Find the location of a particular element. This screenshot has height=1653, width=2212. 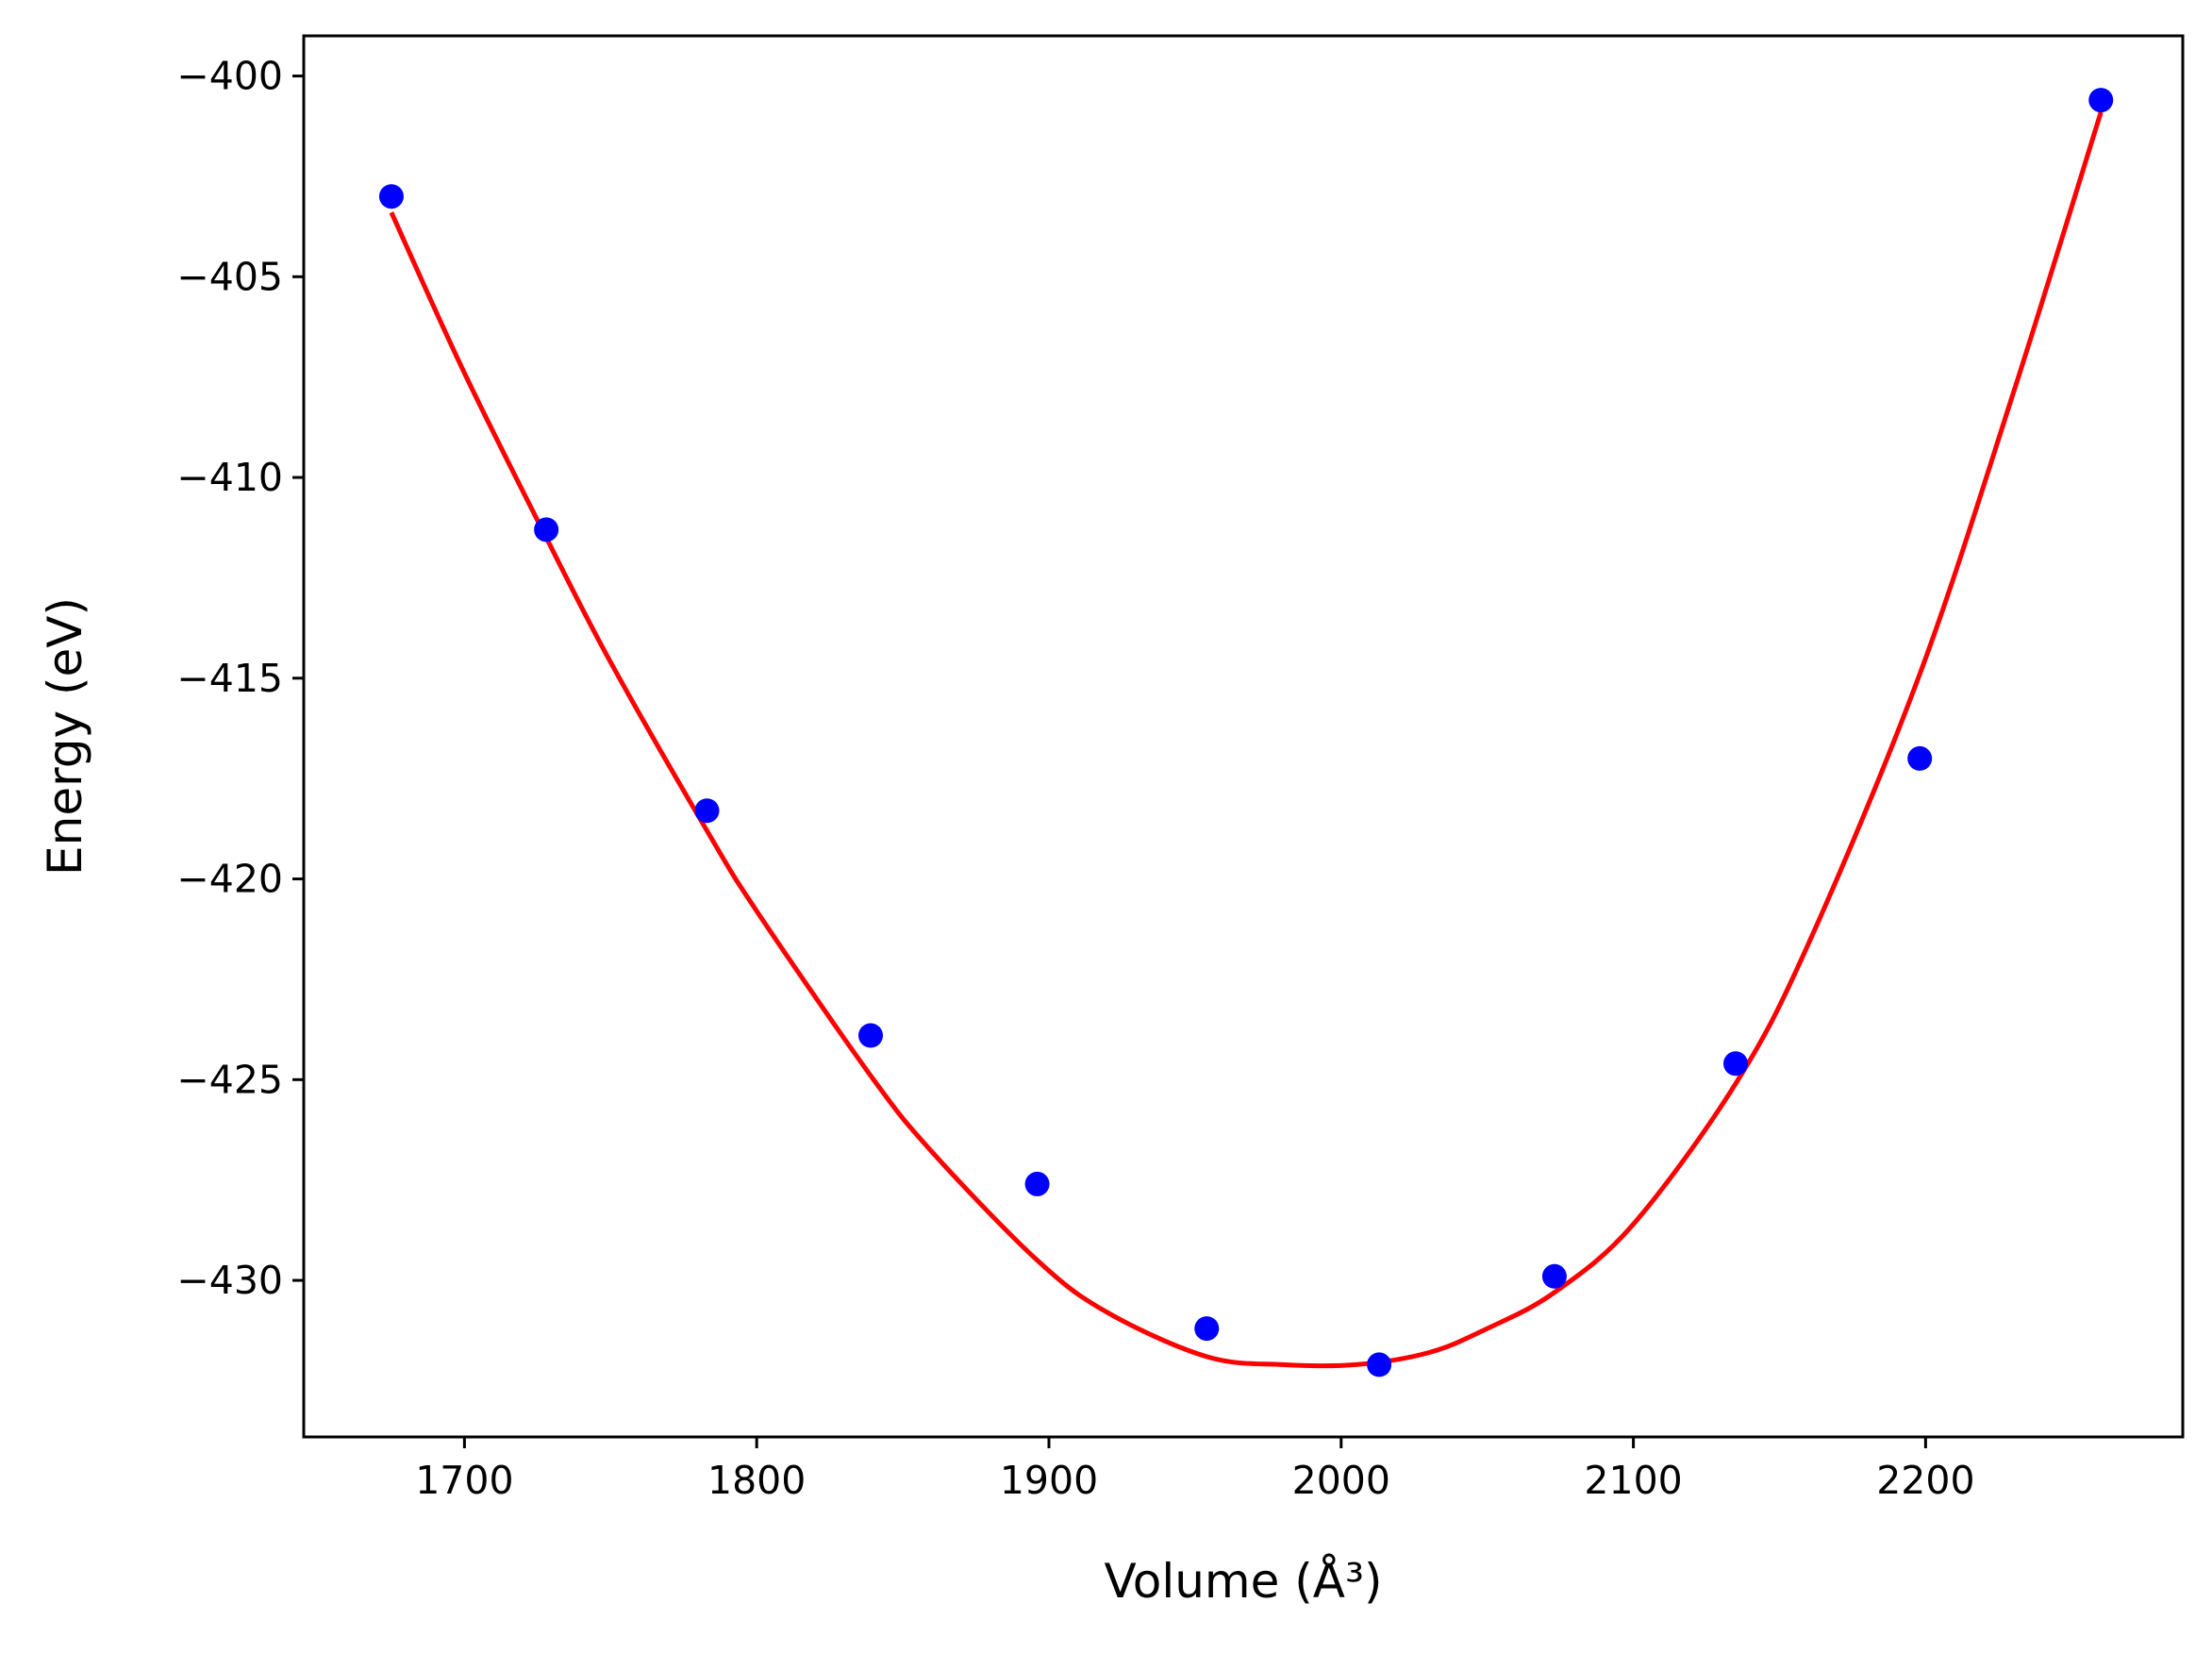

y-tick-label: −400 is located at coordinates (230, 76).